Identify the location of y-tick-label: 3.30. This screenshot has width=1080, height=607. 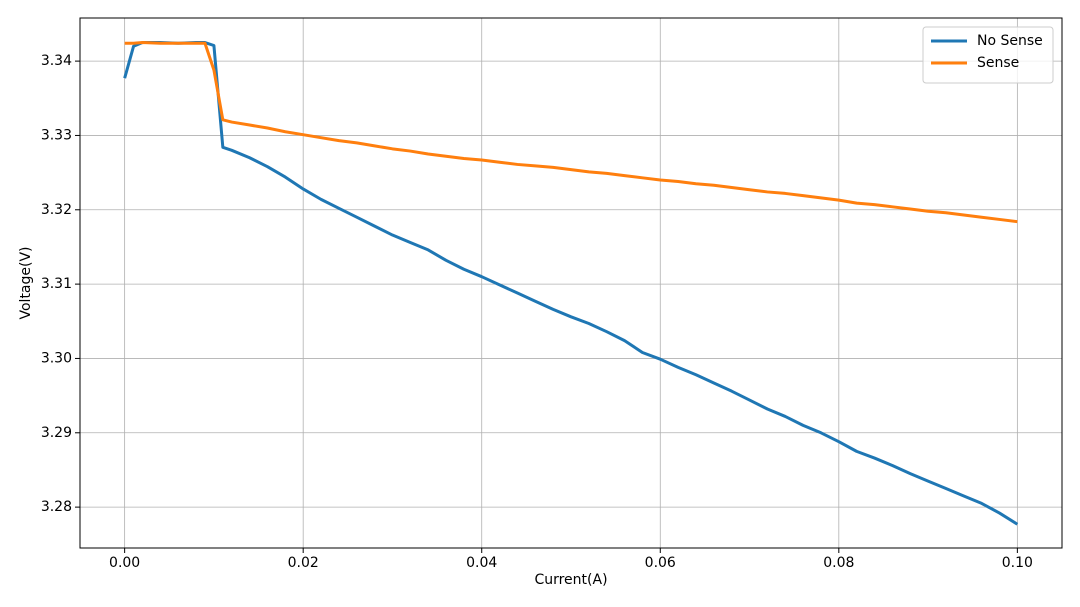
(56, 358).